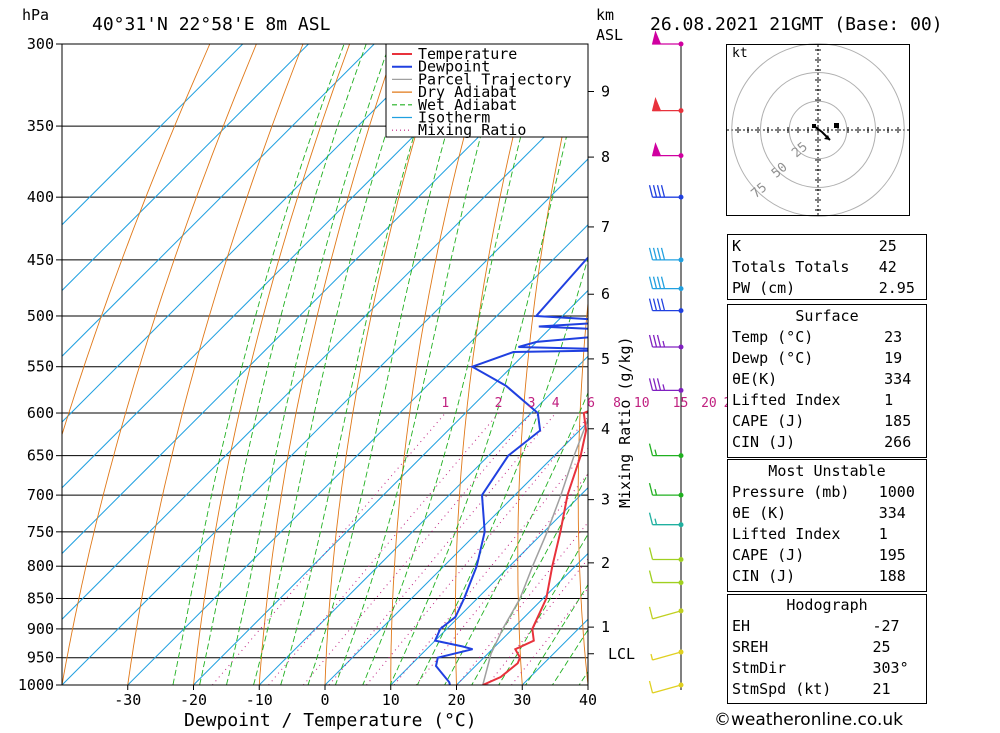 This screenshot has width=1000, height=733. I want to click on hodo-value: 303°, so click(890, 668).